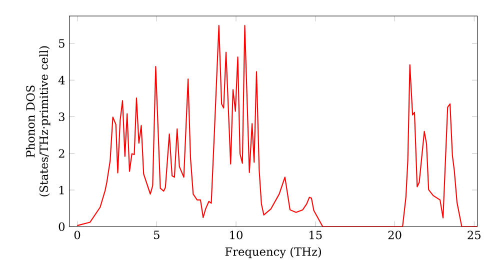 This screenshot has height=280, width=500. Describe the element at coordinates (395, 235) in the screenshot. I see `x-tick-label: 20` at that location.